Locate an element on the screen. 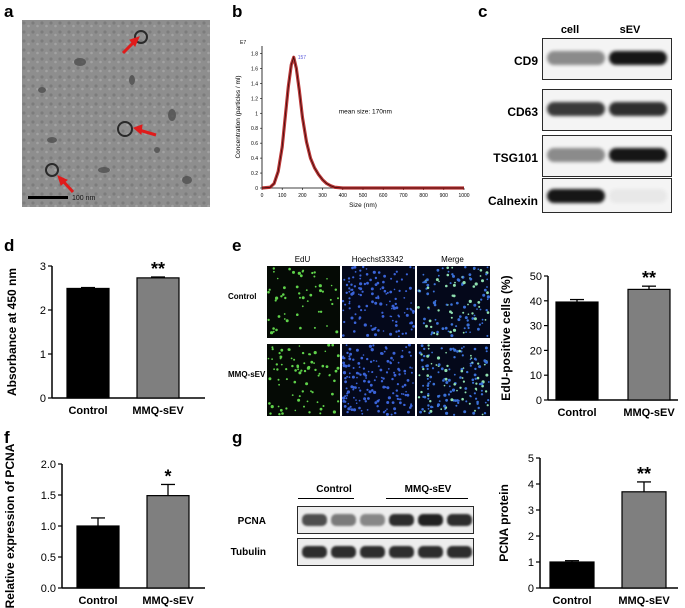 The height and width of the screenshot is (608, 685). blot-c-row-label: Calnexin is located at coordinates (512, 201).